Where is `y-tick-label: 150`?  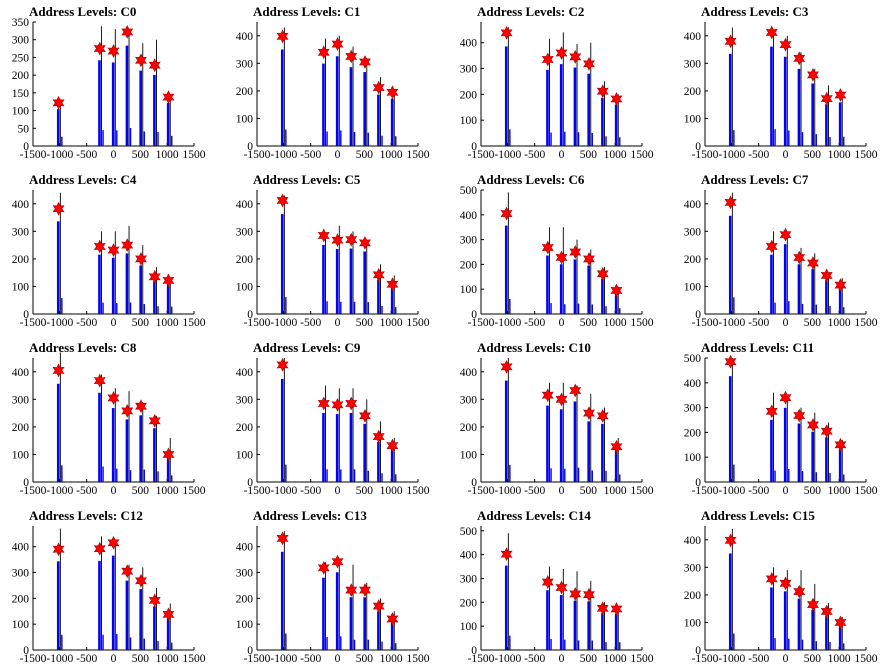 y-tick-label: 150 is located at coordinates (21, 94).